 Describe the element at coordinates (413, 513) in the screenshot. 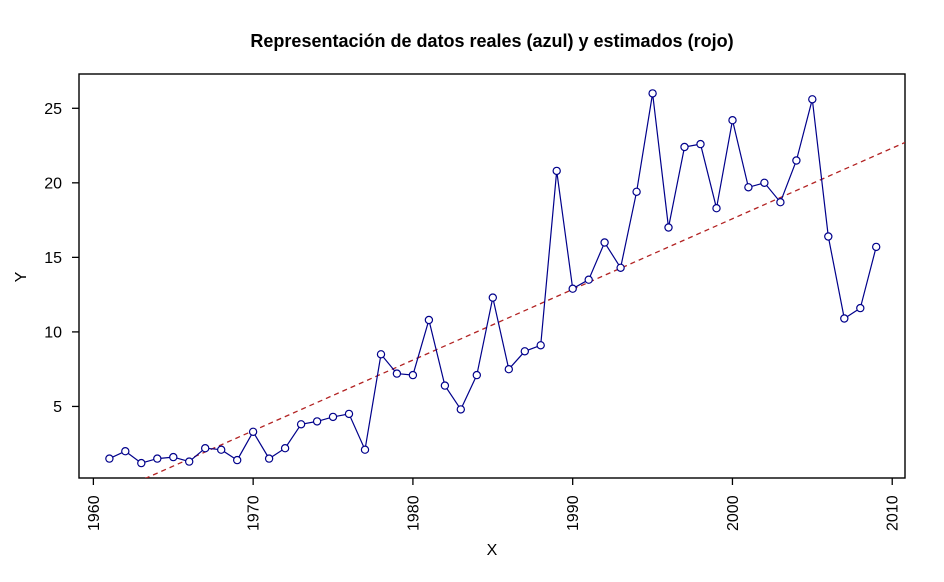

I see `x-tick-label: 1980` at that location.